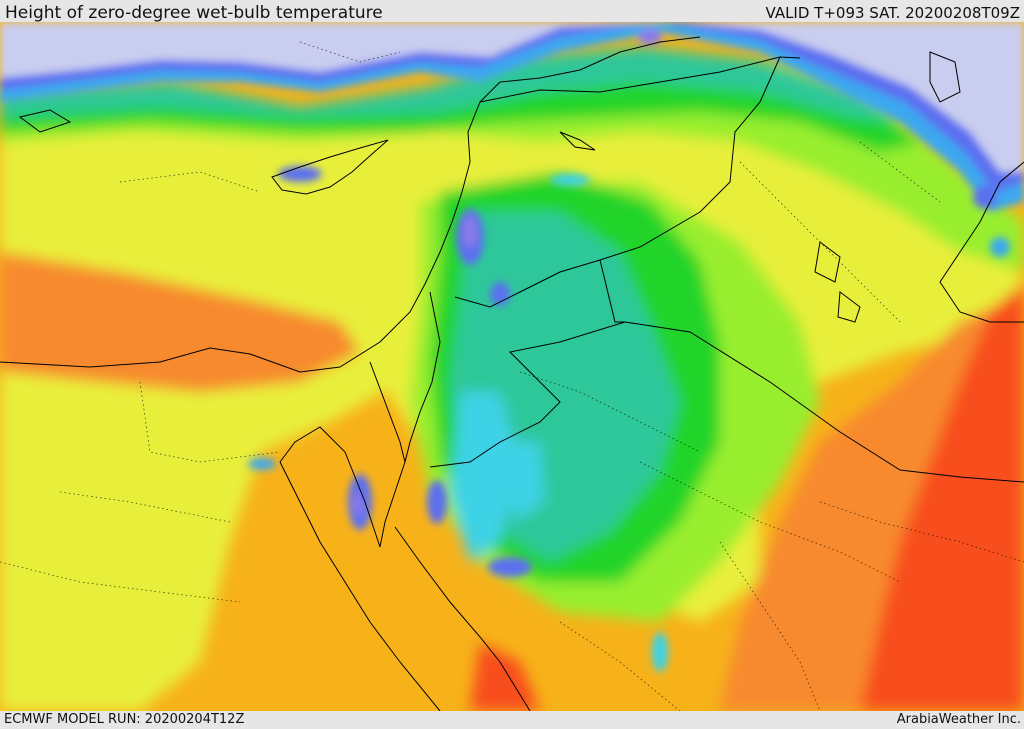 This screenshot has height=729, width=1024. I want to click on valid-time-label: VALID T+093 SAT. 20200208T09Z, so click(892, 13).